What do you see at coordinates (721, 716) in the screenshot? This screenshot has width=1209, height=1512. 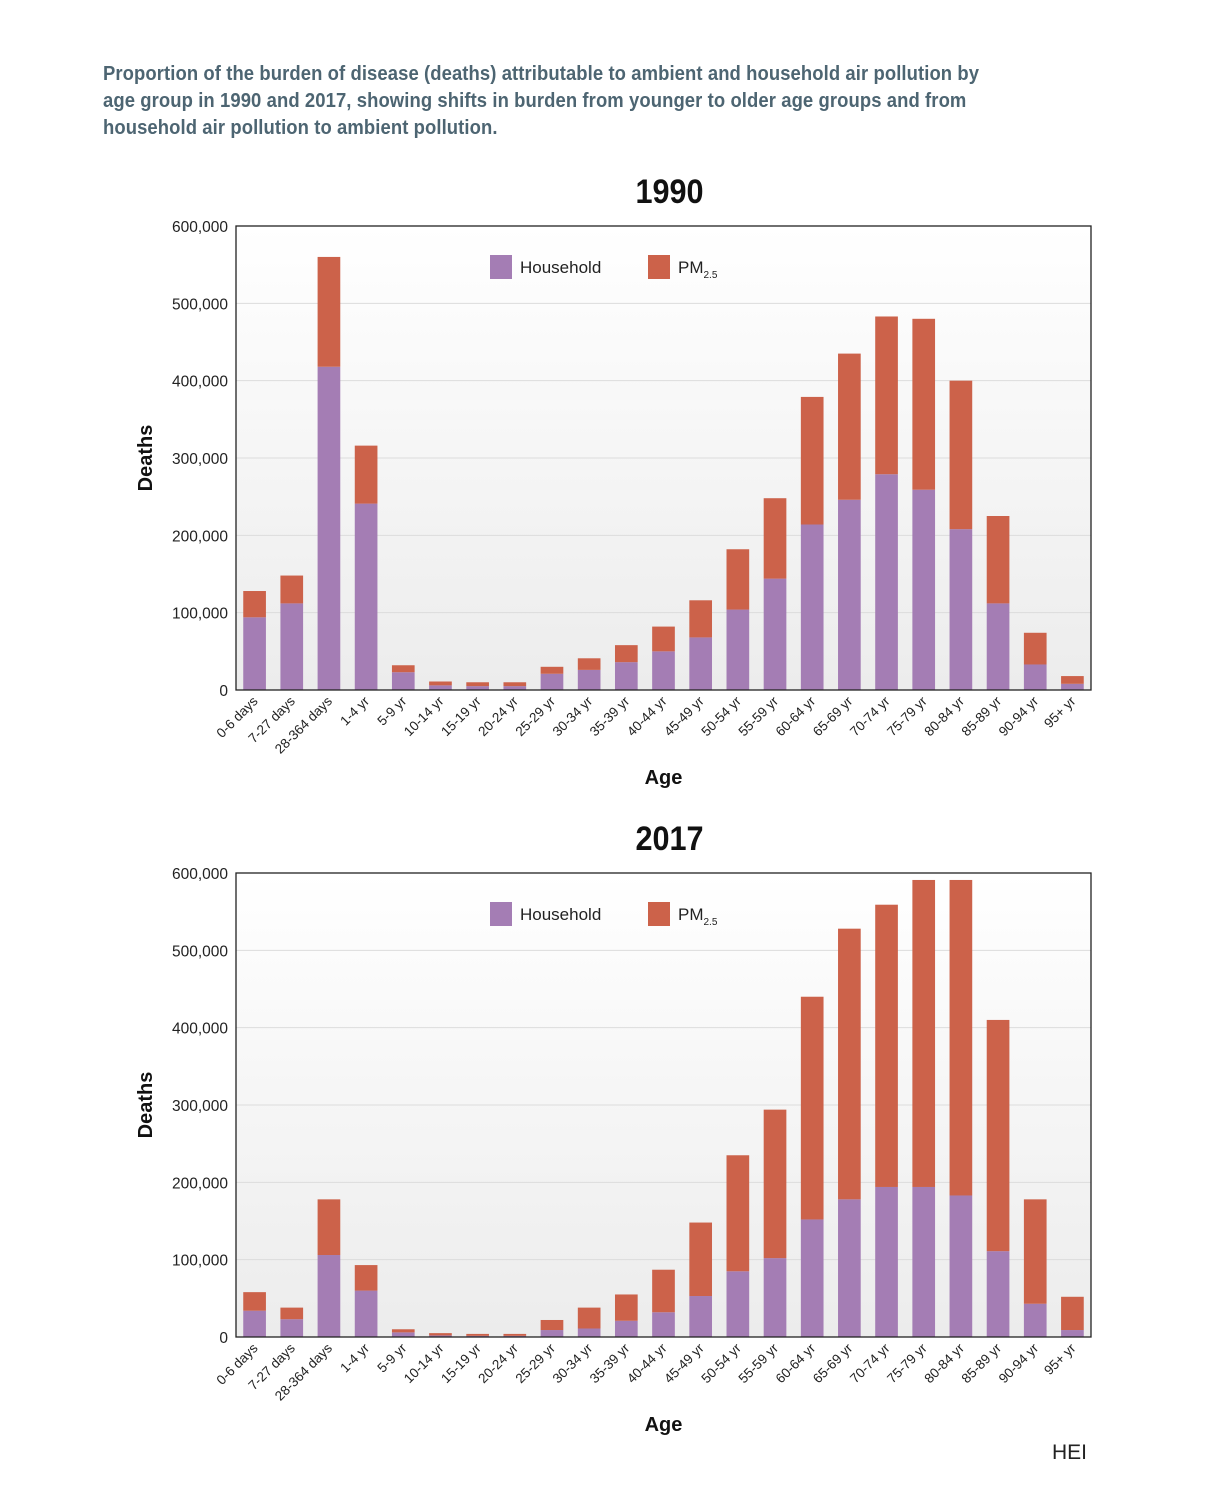 I see `x-tick-label: 50-54 yr` at bounding box center [721, 716].